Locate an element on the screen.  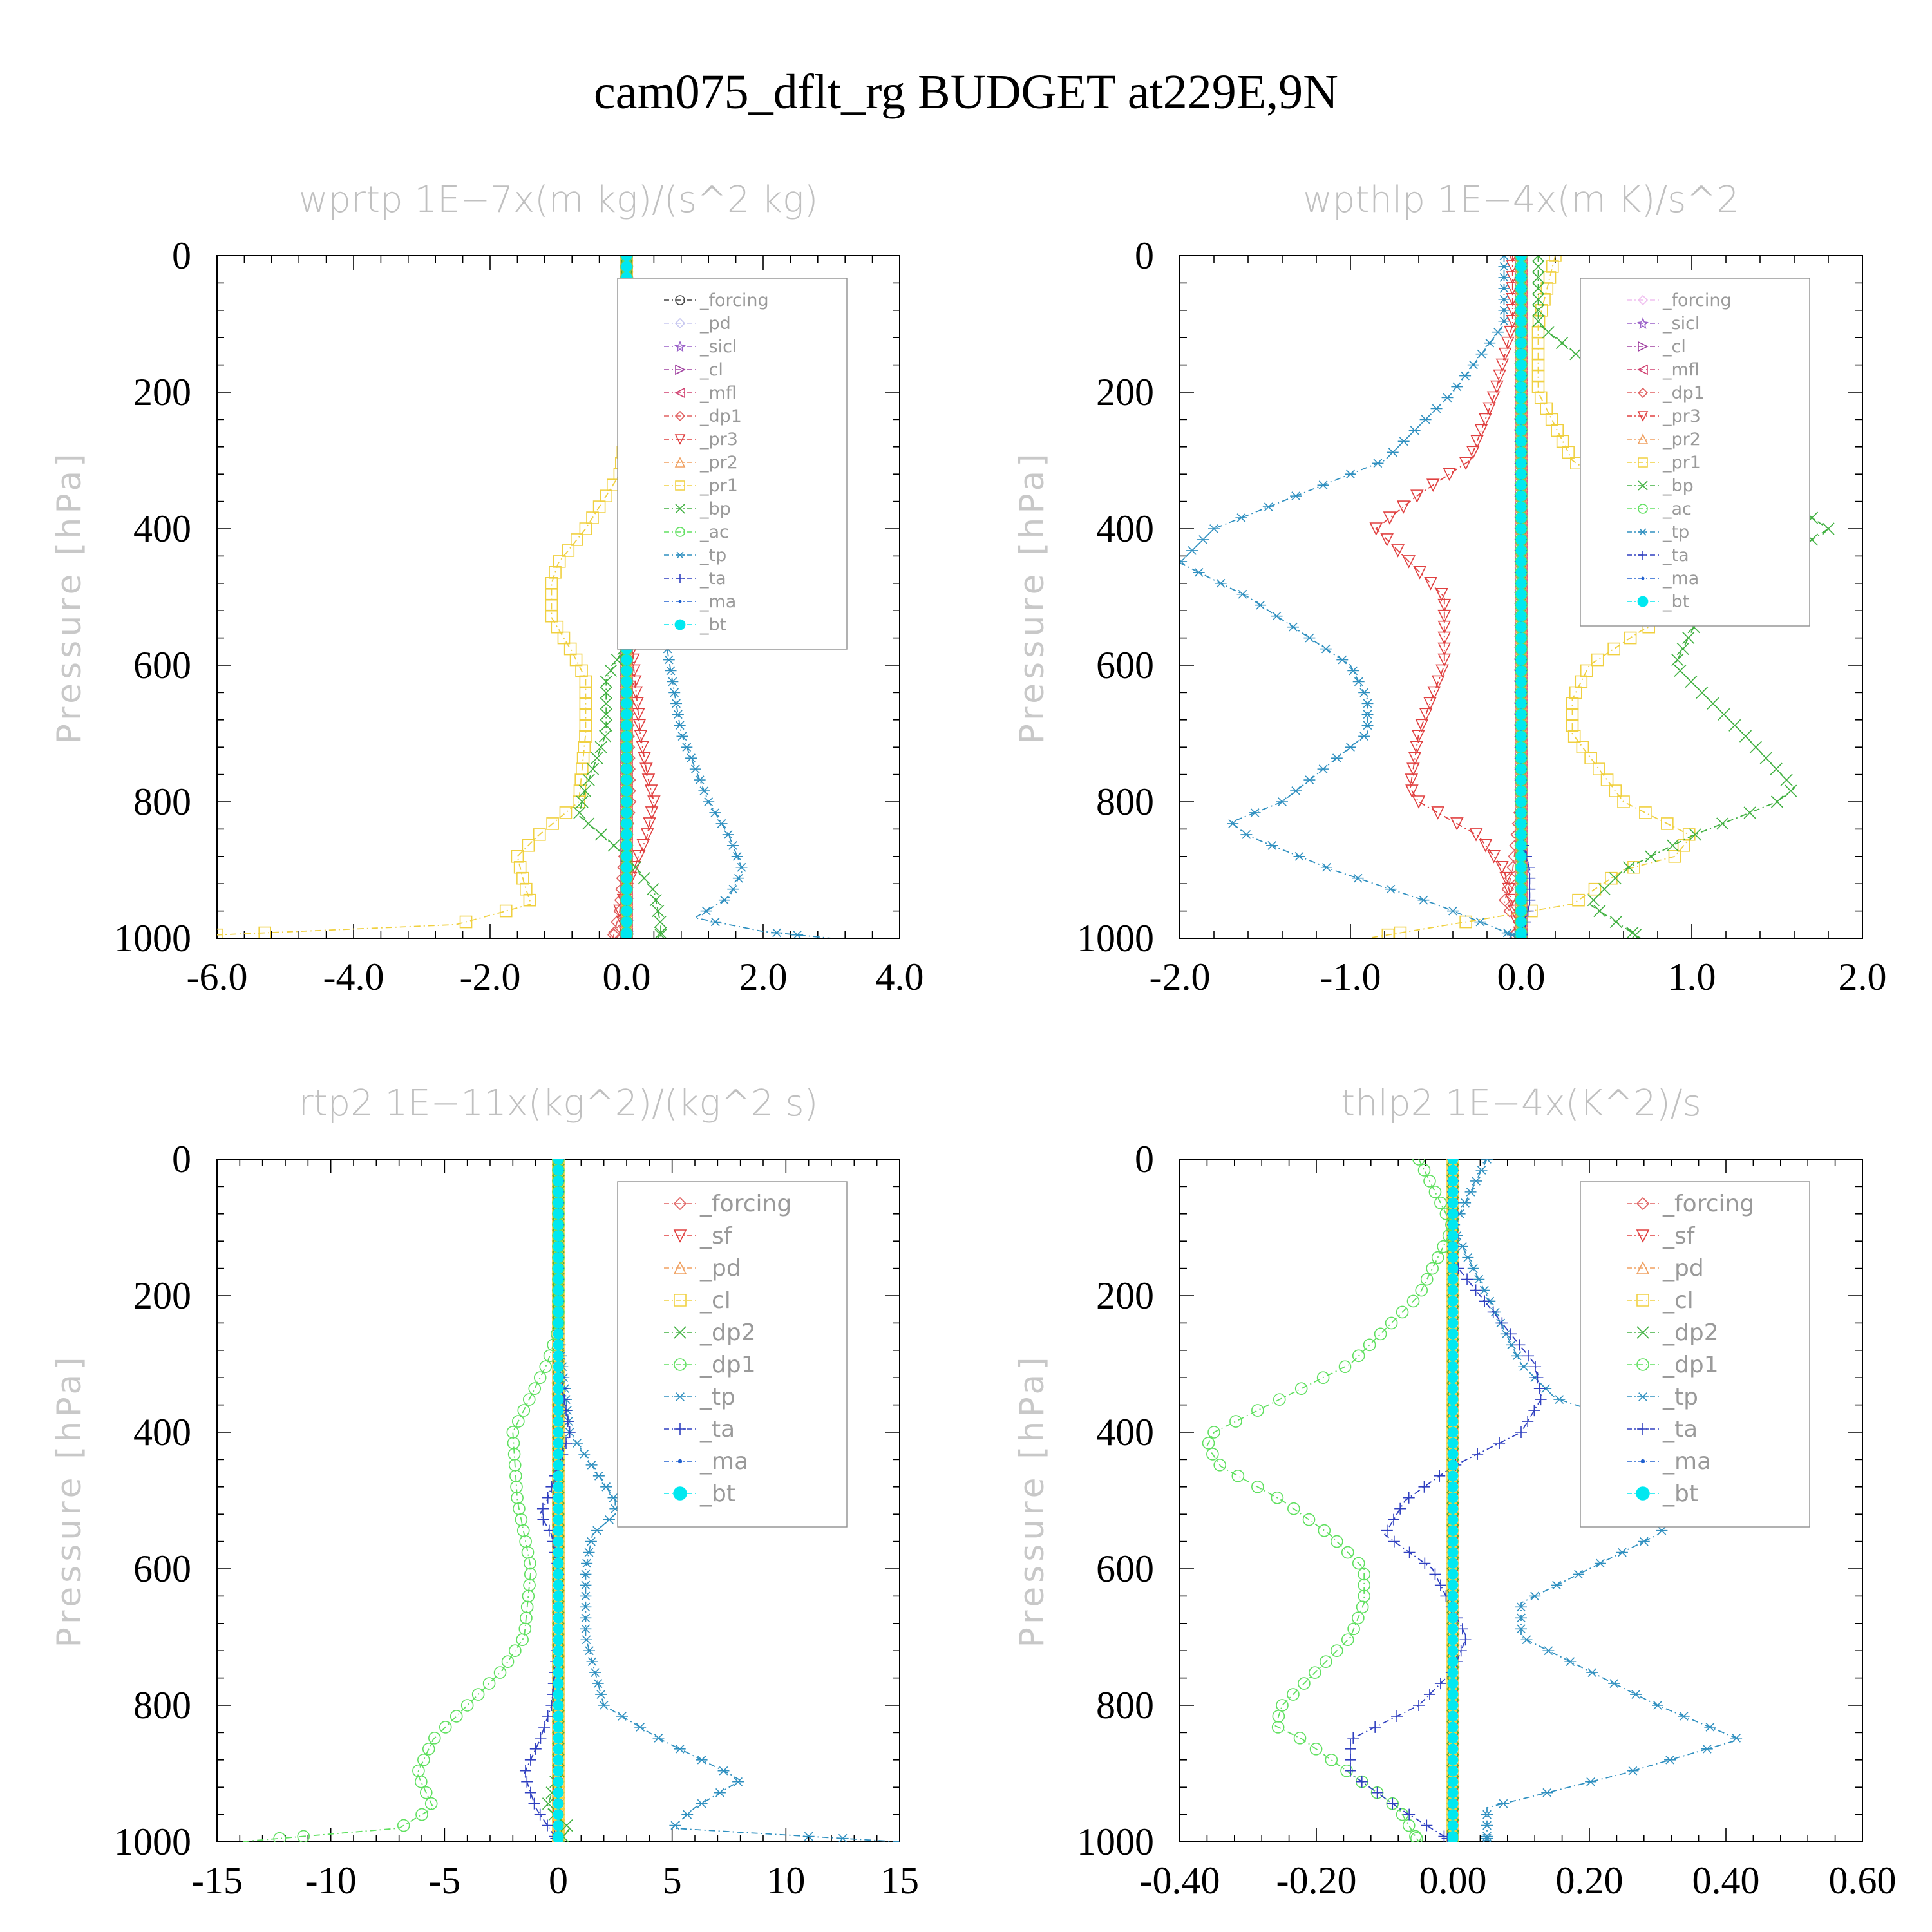
panel-title: wpthlp 1E−4x(m K)/s^2 is located at coordinates (1521, 200).